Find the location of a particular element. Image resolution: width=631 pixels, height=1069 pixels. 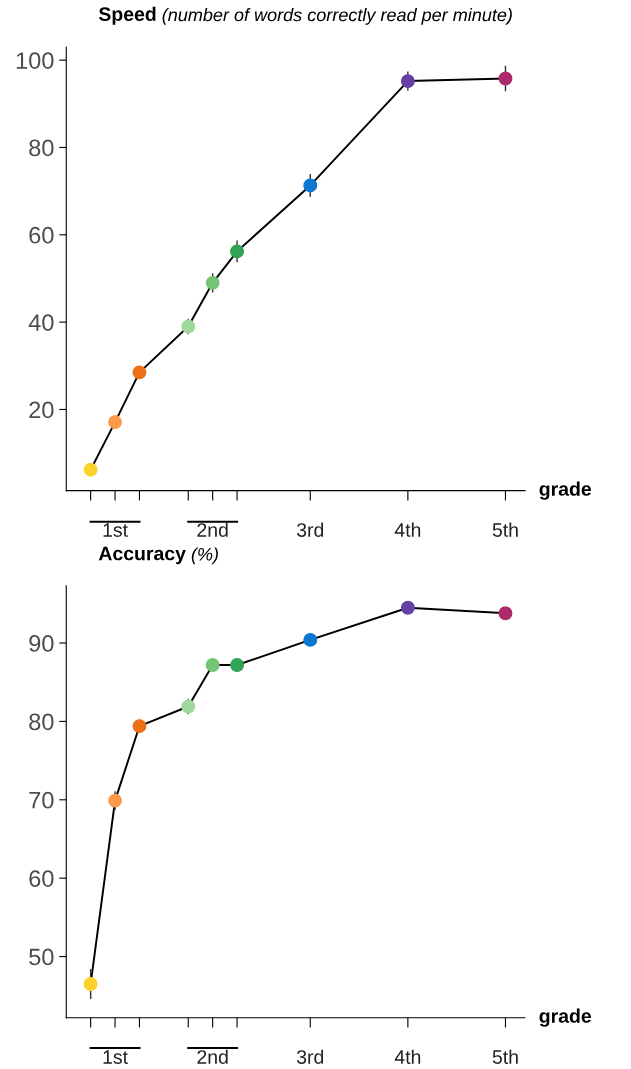

y-tick-label: 40 is located at coordinates (41, 322).